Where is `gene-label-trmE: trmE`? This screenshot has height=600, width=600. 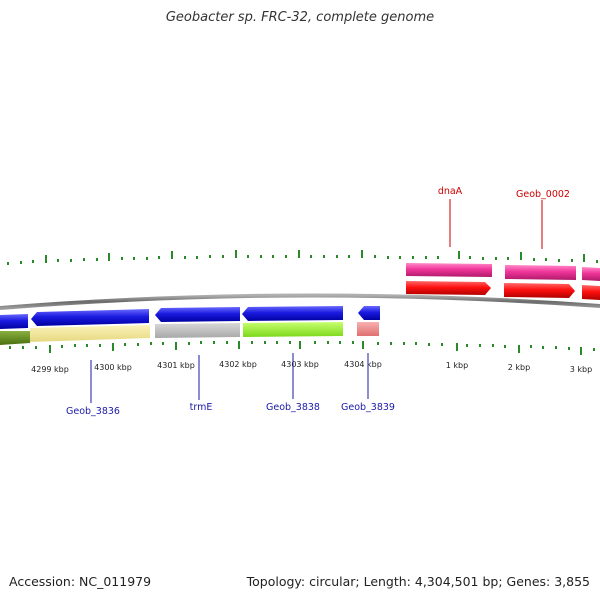
gene-label-trmE: trmE is located at coordinates (201, 407).